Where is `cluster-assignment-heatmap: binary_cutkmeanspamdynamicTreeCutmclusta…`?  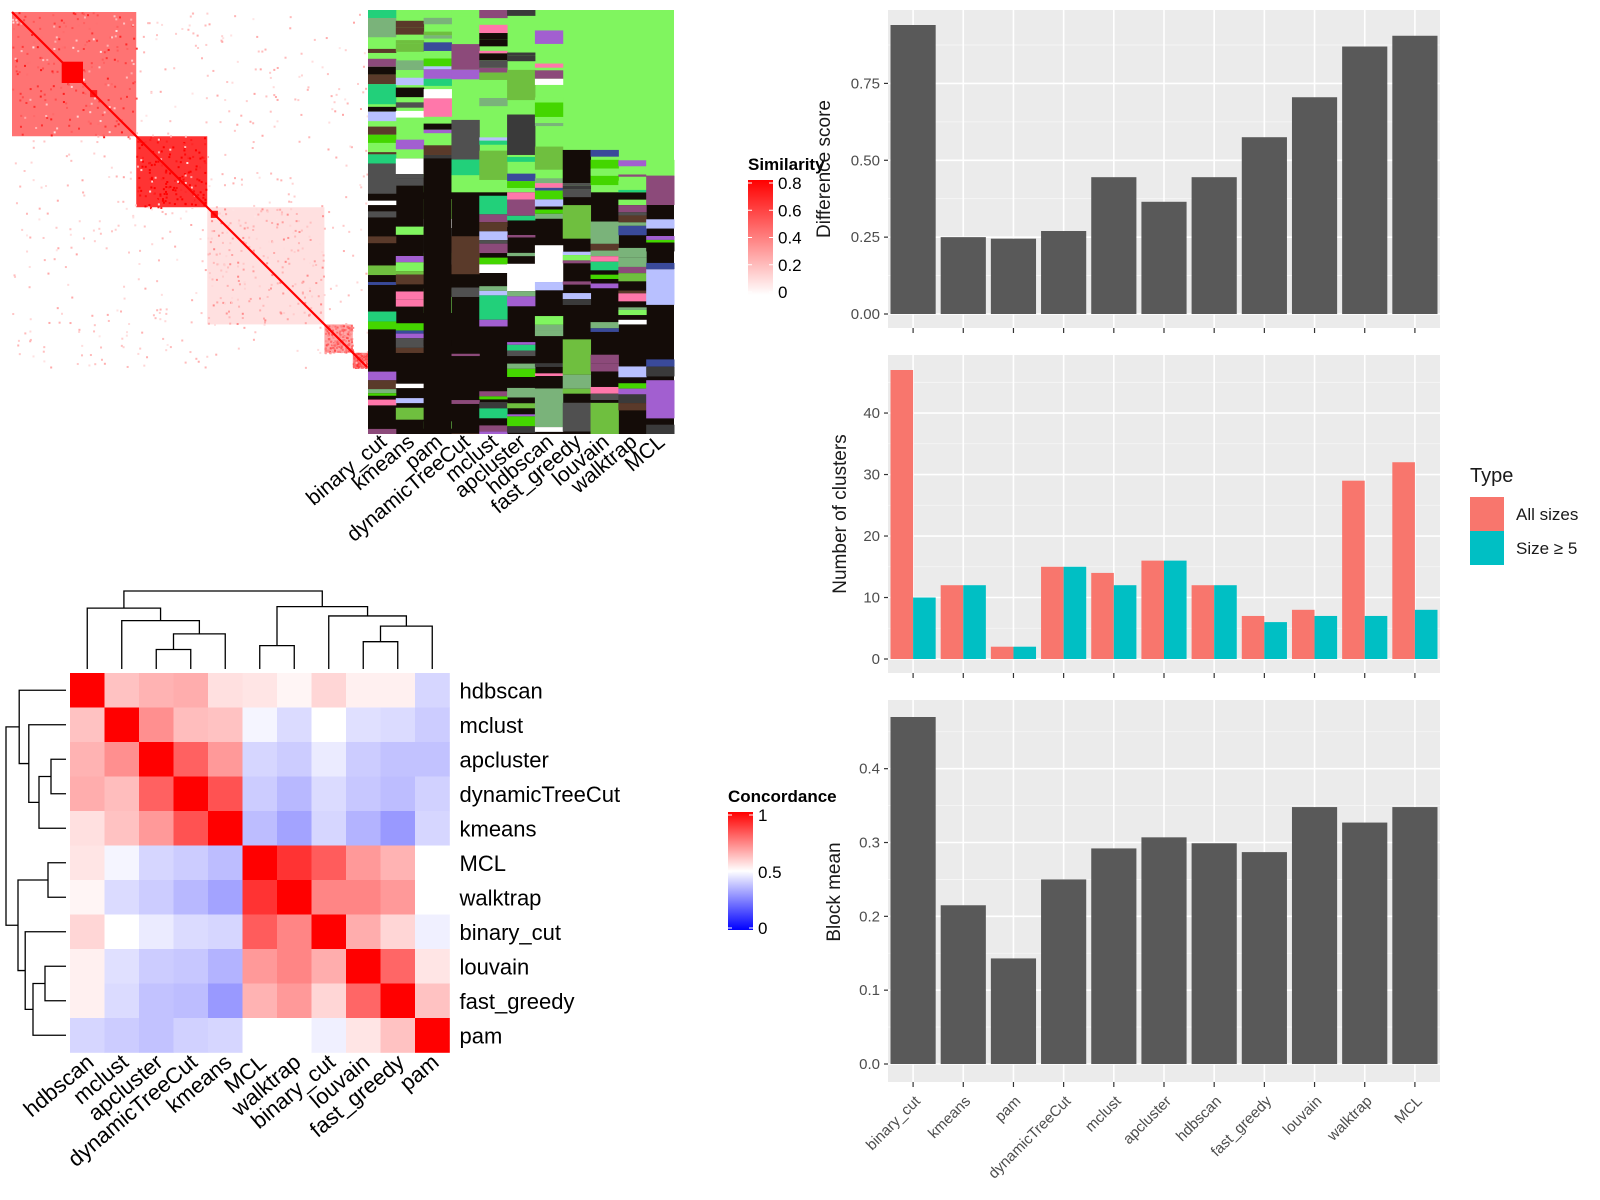
cluster-assignment-heatmap: binary_cutkmeanspamdynamicTreeCutmclusta… is located at coordinates (488, 278).